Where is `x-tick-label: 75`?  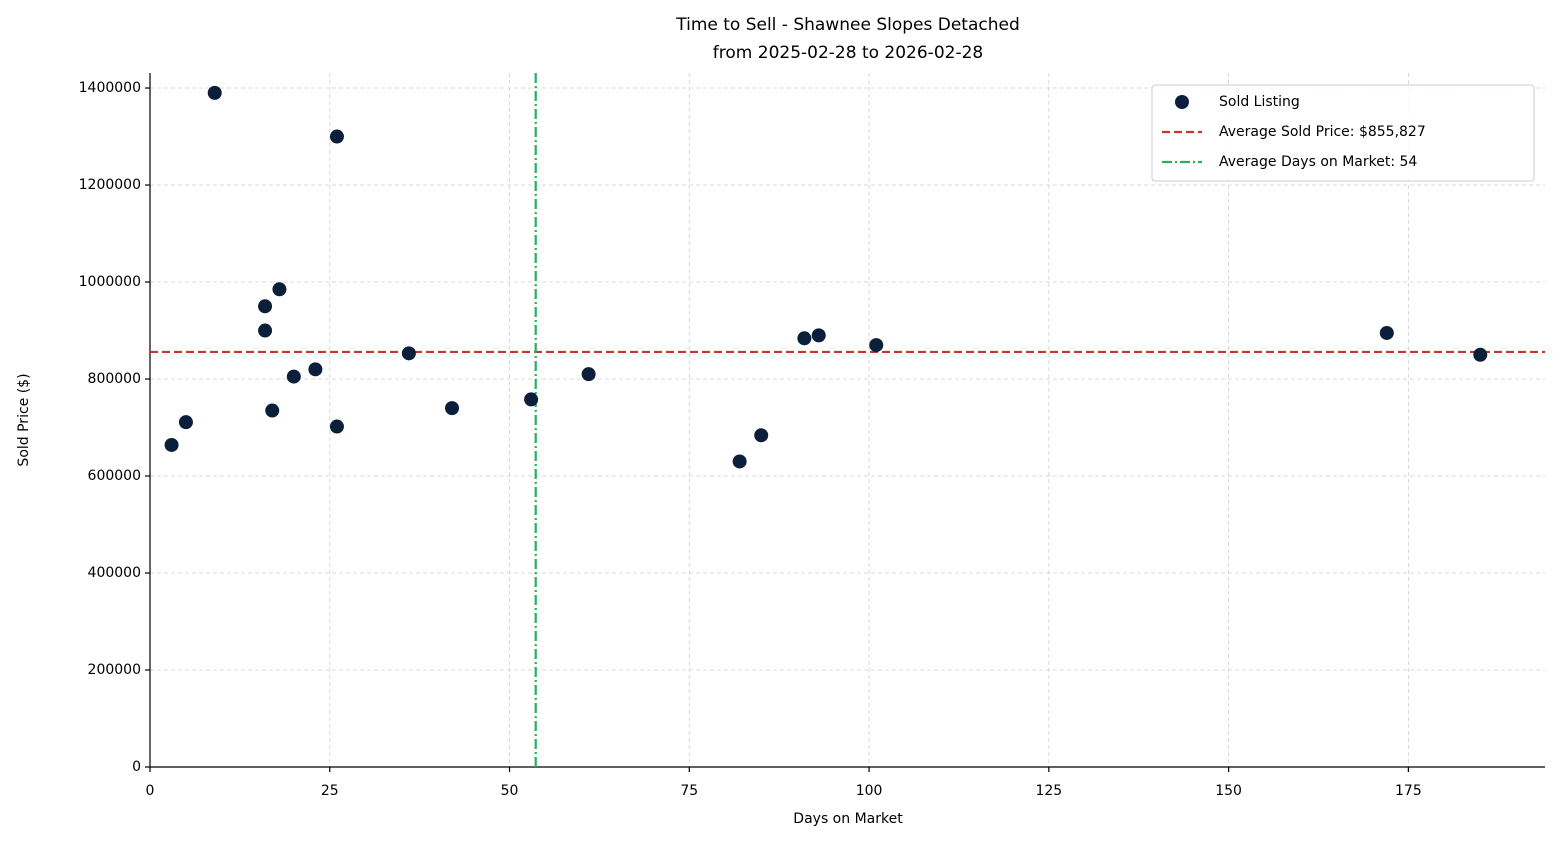 x-tick-label: 75 is located at coordinates (689, 791).